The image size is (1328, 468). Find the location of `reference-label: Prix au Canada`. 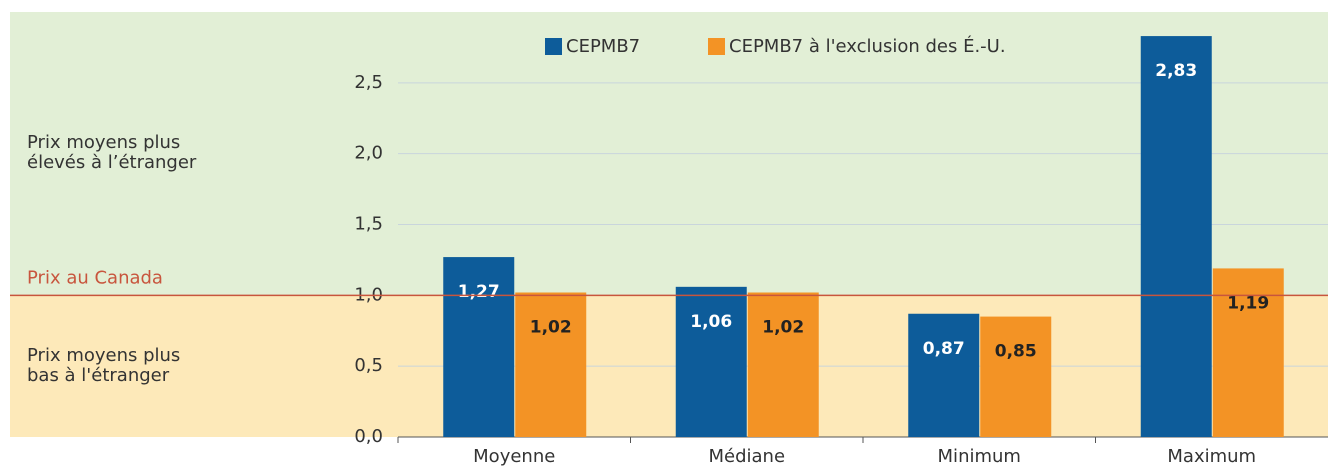

reference-label: Prix au Canada is located at coordinates (95, 277).